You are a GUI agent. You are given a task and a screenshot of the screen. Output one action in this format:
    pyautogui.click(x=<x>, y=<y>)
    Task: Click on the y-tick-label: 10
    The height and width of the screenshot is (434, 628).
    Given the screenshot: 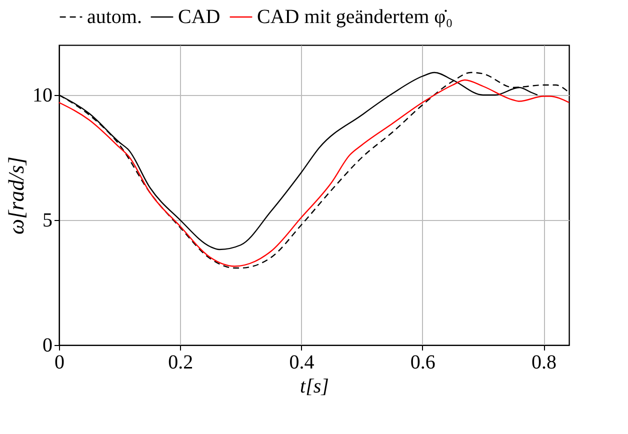 What is the action you would take?
    pyautogui.click(x=42, y=95)
    